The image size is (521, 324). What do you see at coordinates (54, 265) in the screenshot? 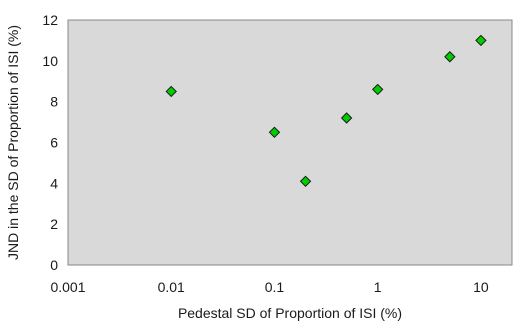
I see `y-tick-label: 0` at bounding box center [54, 265].